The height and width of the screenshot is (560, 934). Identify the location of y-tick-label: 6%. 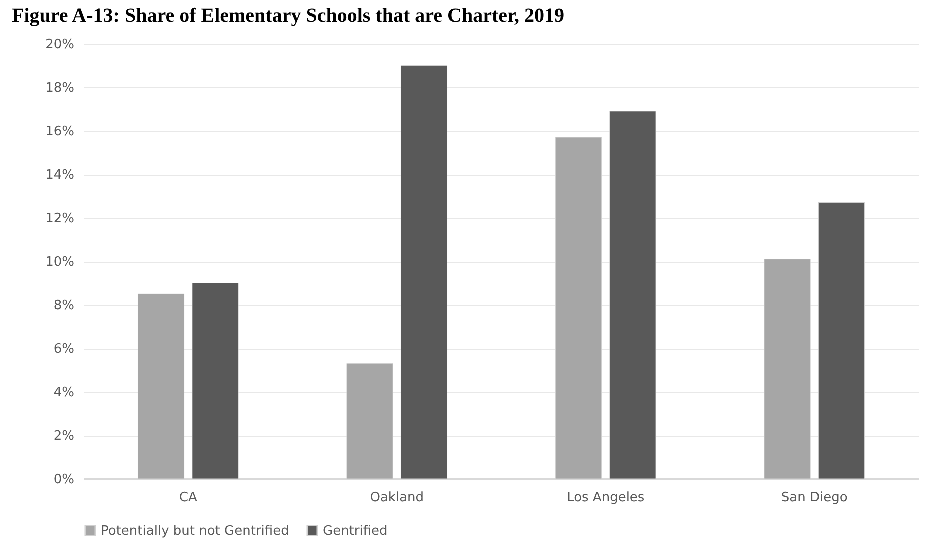
(64, 349).